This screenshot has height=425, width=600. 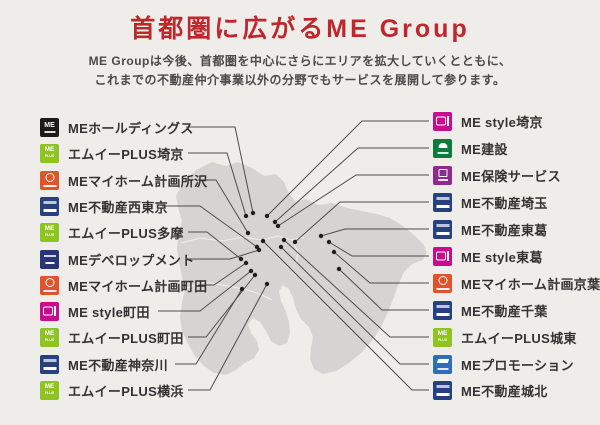 I want to click on company-item: エムイーPLUS埼京, so click(x=112, y=153).